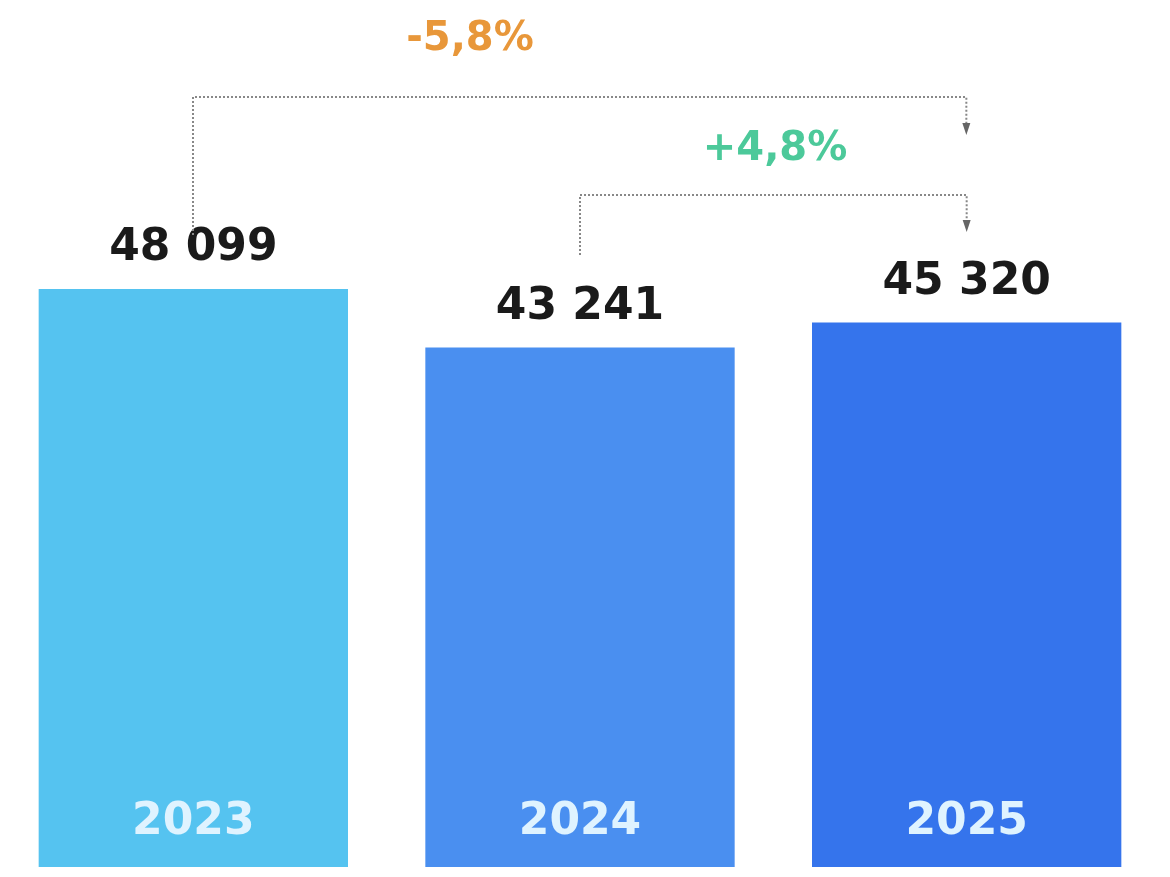  What do you see at coordinates (193, 245) in the screenshot?
I see `data-label: 48 099` at bounding box center [193, 245].